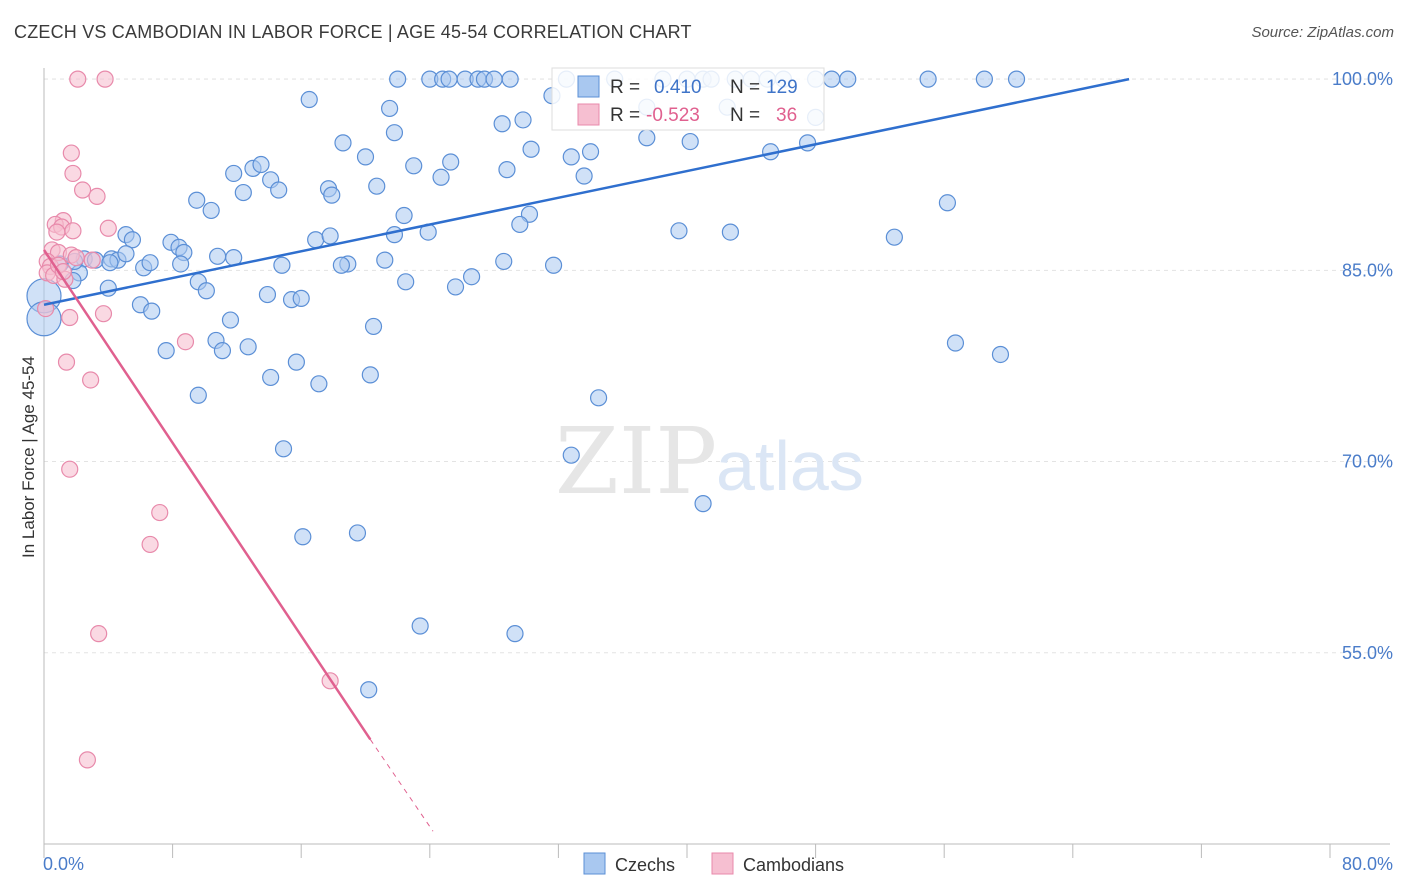 This screenshot has height=892, width=1406. What do you see at coordinates (722, 863) in the screenshot?
I see `cambodians-series-swatch` at bounding box center [722, 863].